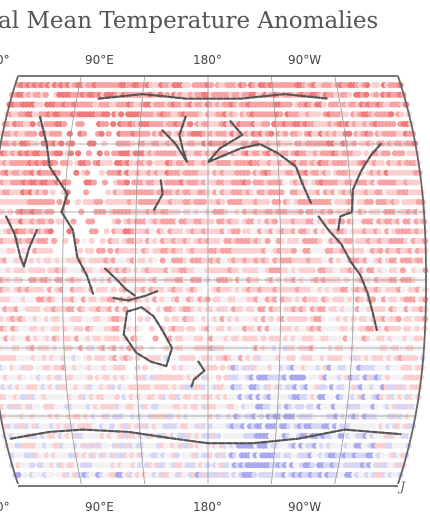 This screenshot has width=430, height=525. What do you see at coordinates (99, 60) in the screenshot?
I see `lon-label-top-90e: 90°E` at bounding box center [99, 60].